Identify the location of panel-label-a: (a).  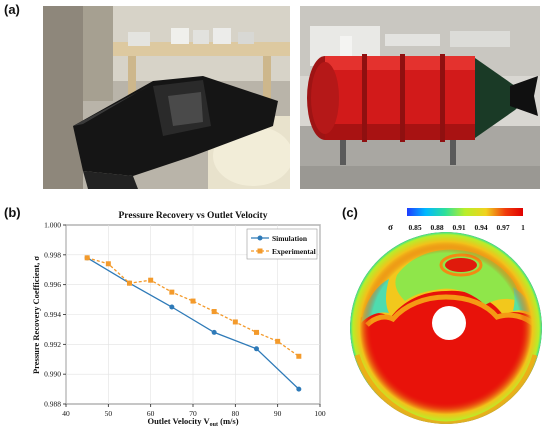
(12, 9).